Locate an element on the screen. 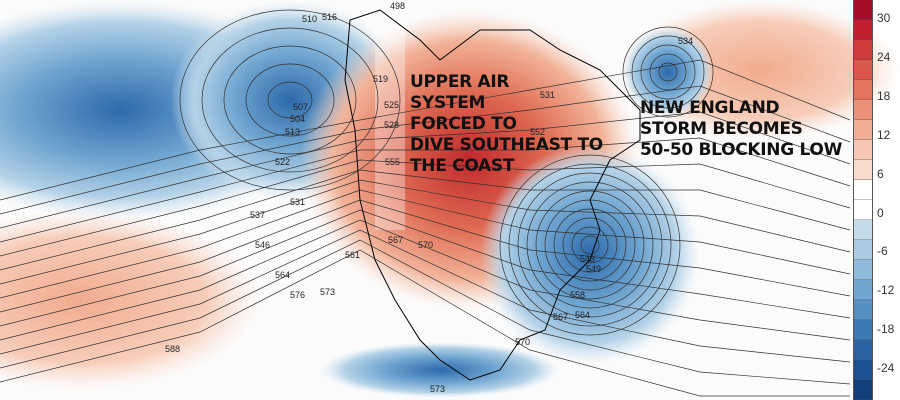 This screenshot has height=400, width=900. contour-label: 558 is located at coordinates (577, 295).